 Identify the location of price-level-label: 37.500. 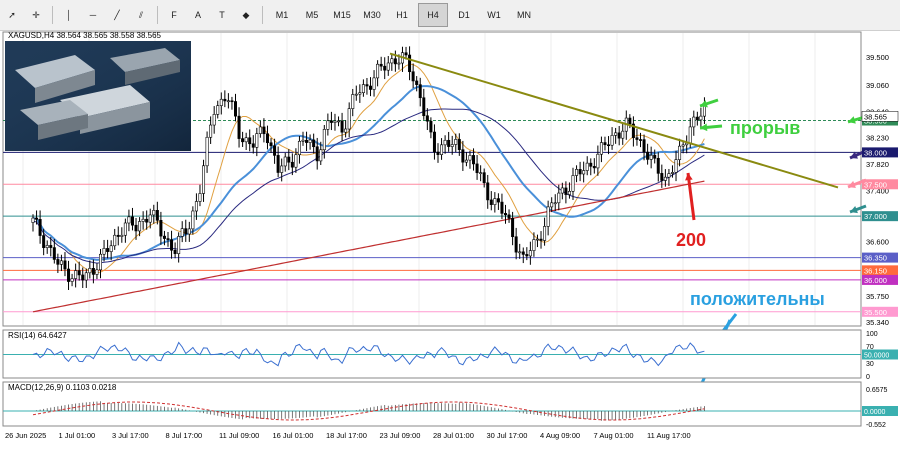
(875, 184).